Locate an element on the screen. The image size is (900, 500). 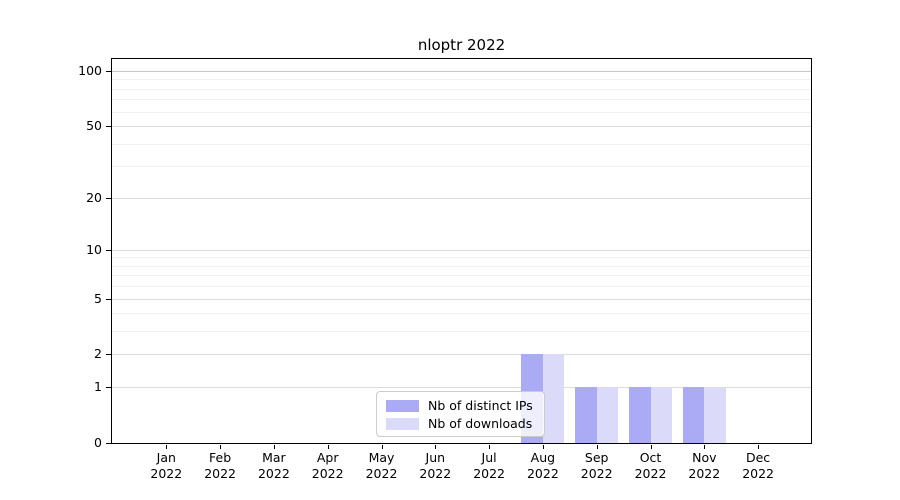
bar-downloads-sep is located at coordinates (607, 415).